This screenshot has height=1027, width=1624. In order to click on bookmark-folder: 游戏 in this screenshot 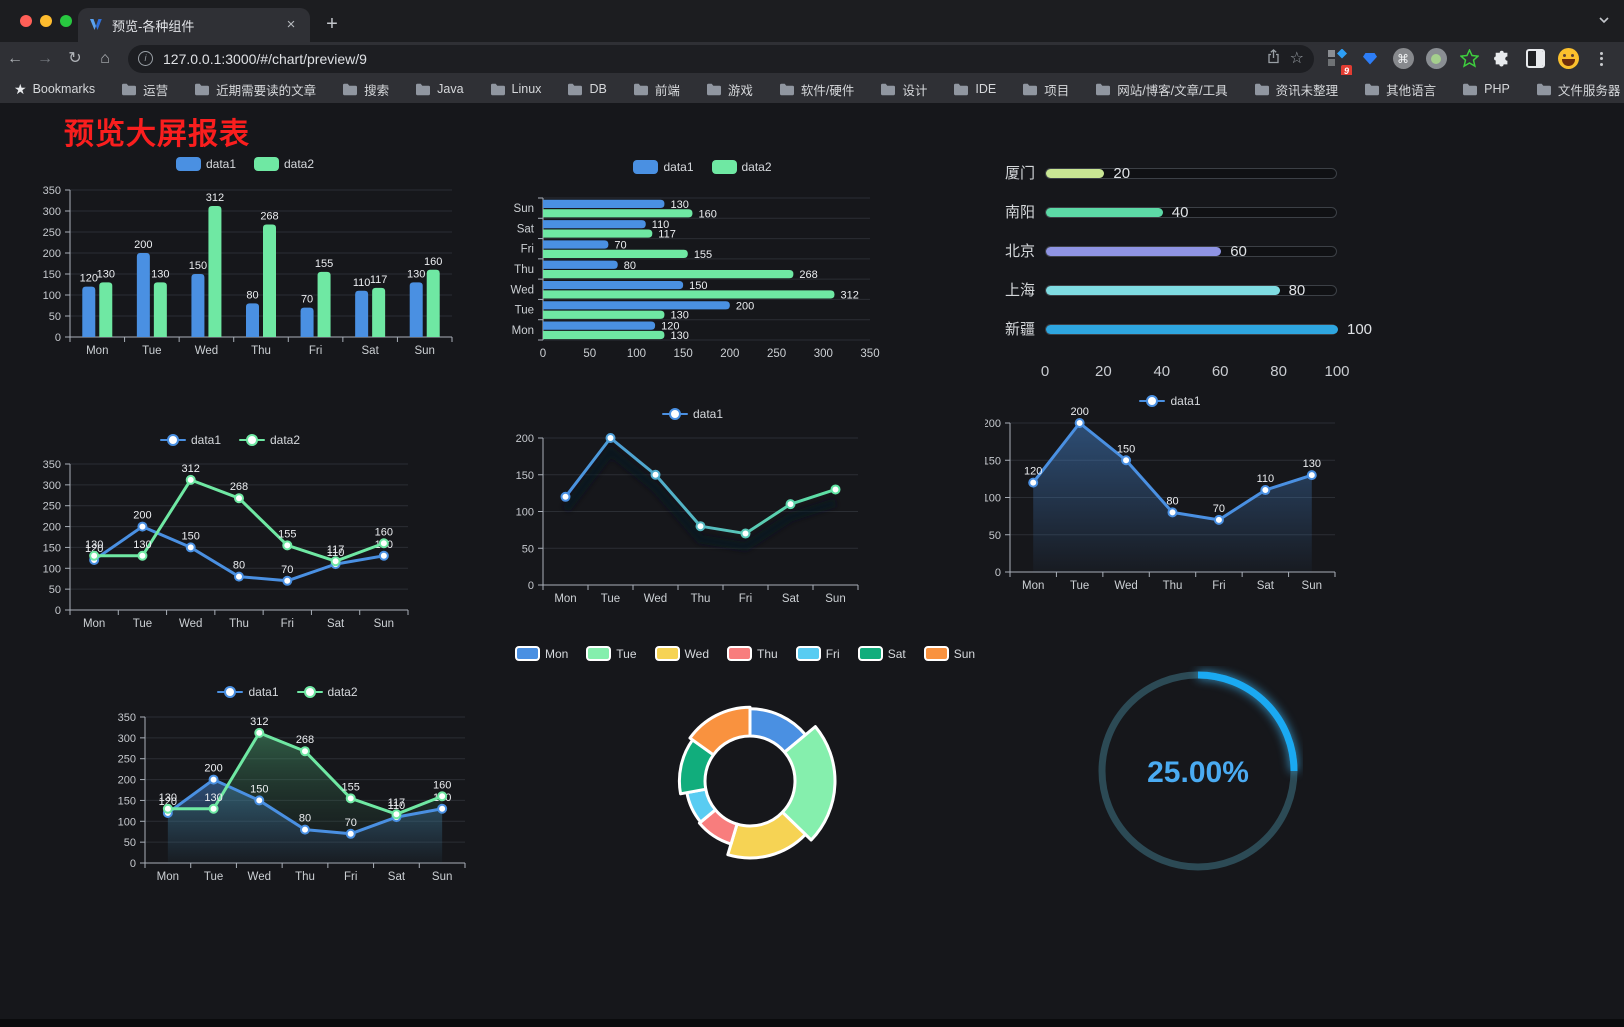, I will do `click(729, 89)`.